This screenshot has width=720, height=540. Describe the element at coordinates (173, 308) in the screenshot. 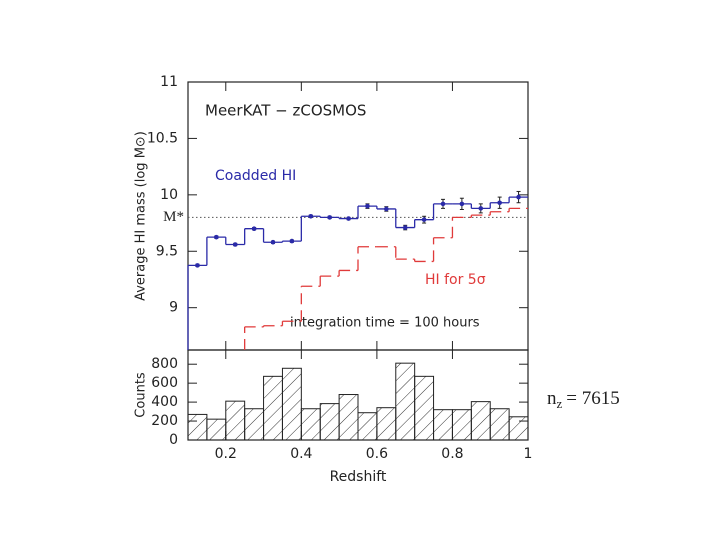

I see `y-tick-label: 9` at that location.